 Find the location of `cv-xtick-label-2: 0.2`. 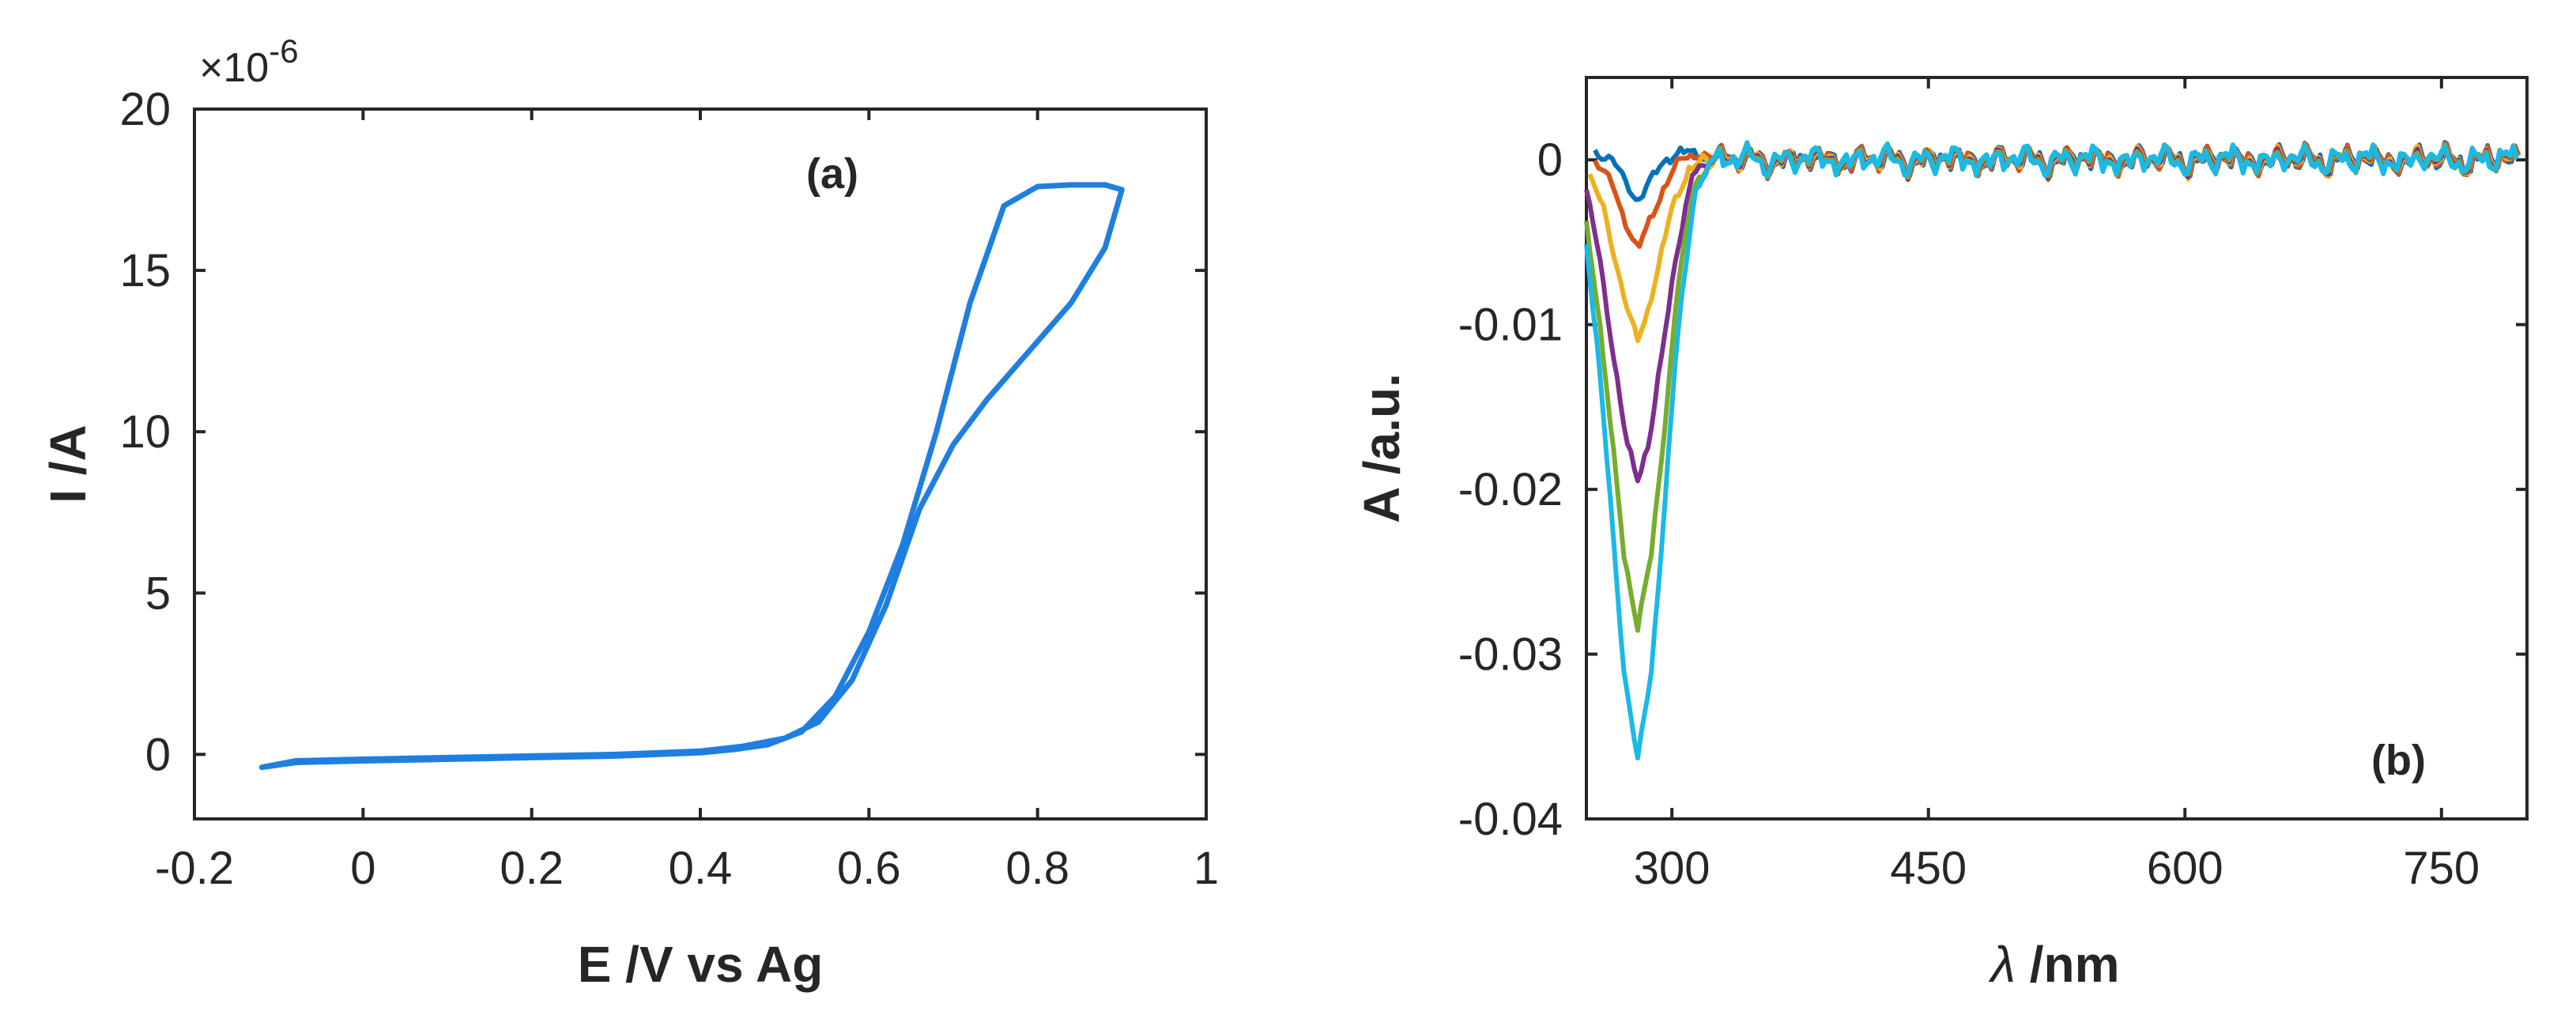

cv-xtick-label-2: 0.2 is located at coordinates (532, 868).